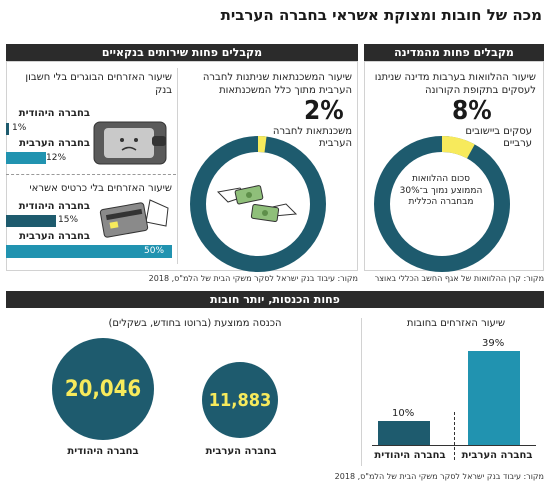 Image resolution: width=550 pixels, height=486 pixels. What do you see at coordinates (275, 299) in the screenshot?
I see `section-header-income: פחות הכנסות, יותר חובות` at bounding box center [275, 299].